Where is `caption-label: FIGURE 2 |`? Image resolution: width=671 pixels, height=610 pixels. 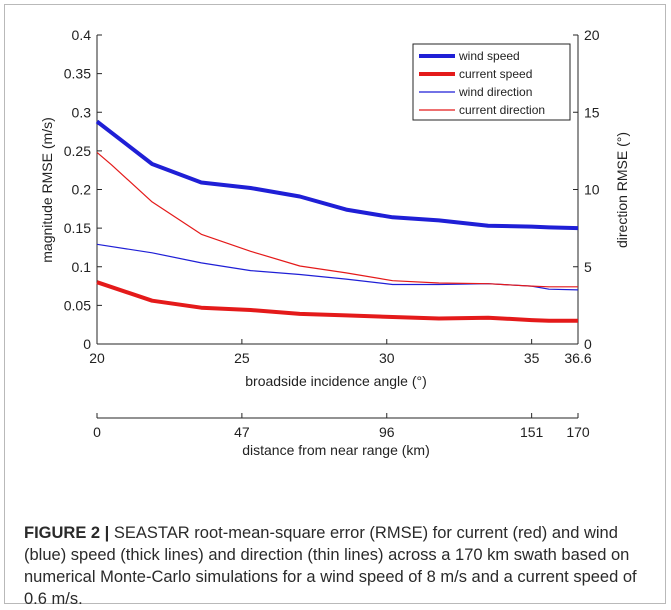
caption-label: FIGURE 2 | is located at coordinates (67, 533).